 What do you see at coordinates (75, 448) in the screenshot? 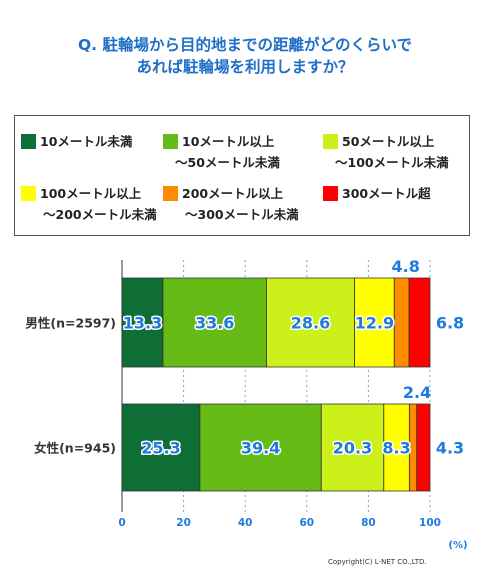
I see `category-label-1: 女性(n=945)` at bounding box center [75, 448].